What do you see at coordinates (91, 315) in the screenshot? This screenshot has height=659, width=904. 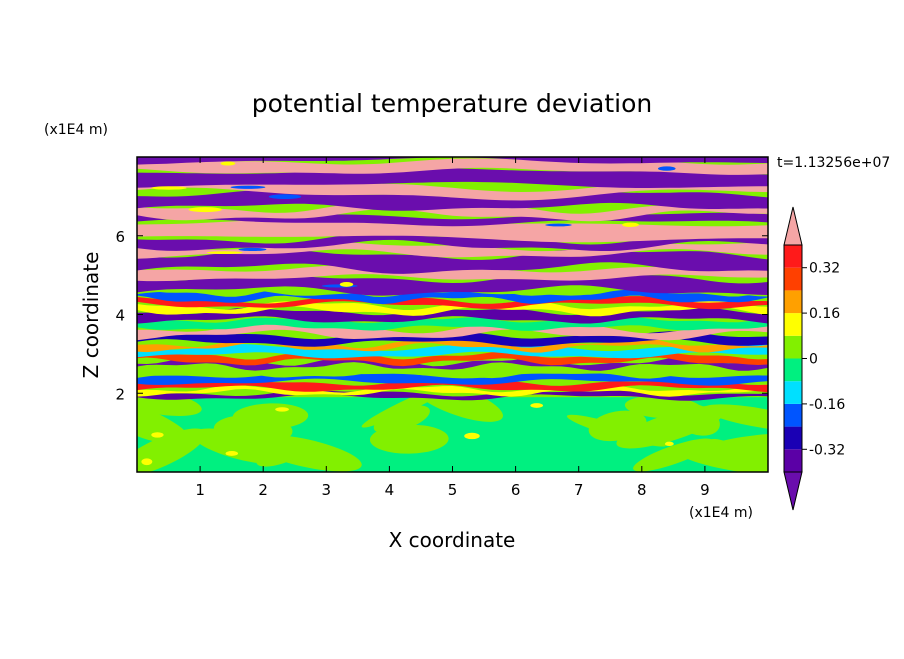 I see `y-axis-label: Z coordinate` at bounding box center [91, 315].